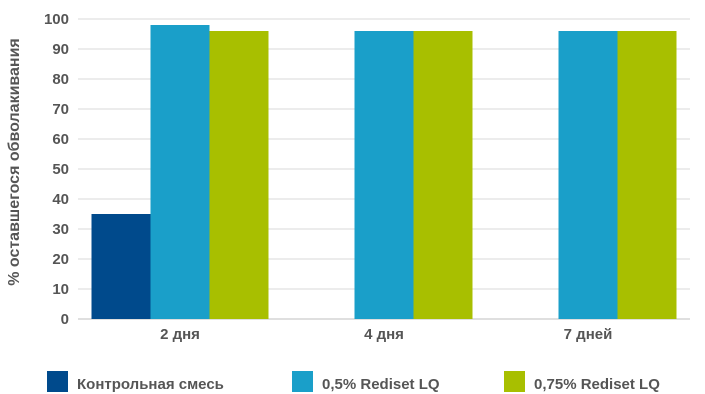  Describe the element at coordinates (60, 139) in the screenshot. I see `y-tick-label: 60` at that location.